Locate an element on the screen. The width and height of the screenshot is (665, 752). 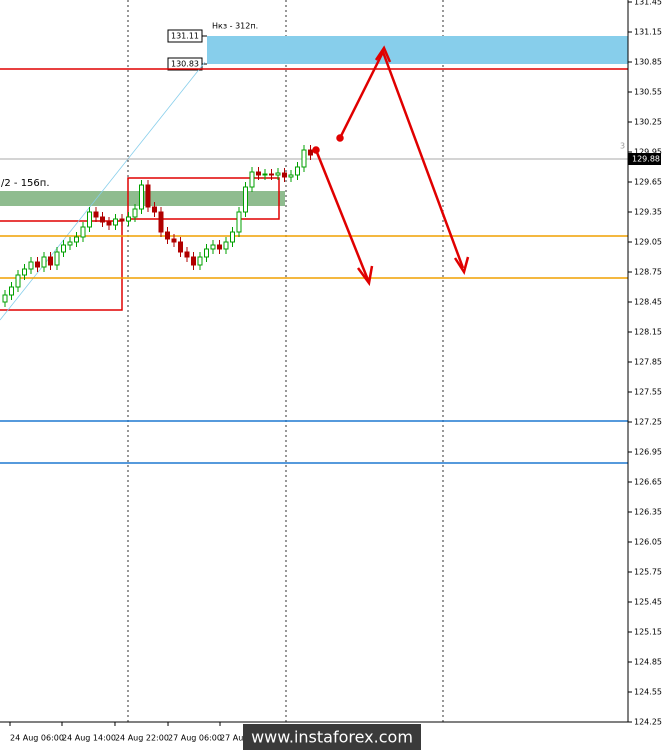
y-tick-label: 129.65 is located at coordinates (648, 182).